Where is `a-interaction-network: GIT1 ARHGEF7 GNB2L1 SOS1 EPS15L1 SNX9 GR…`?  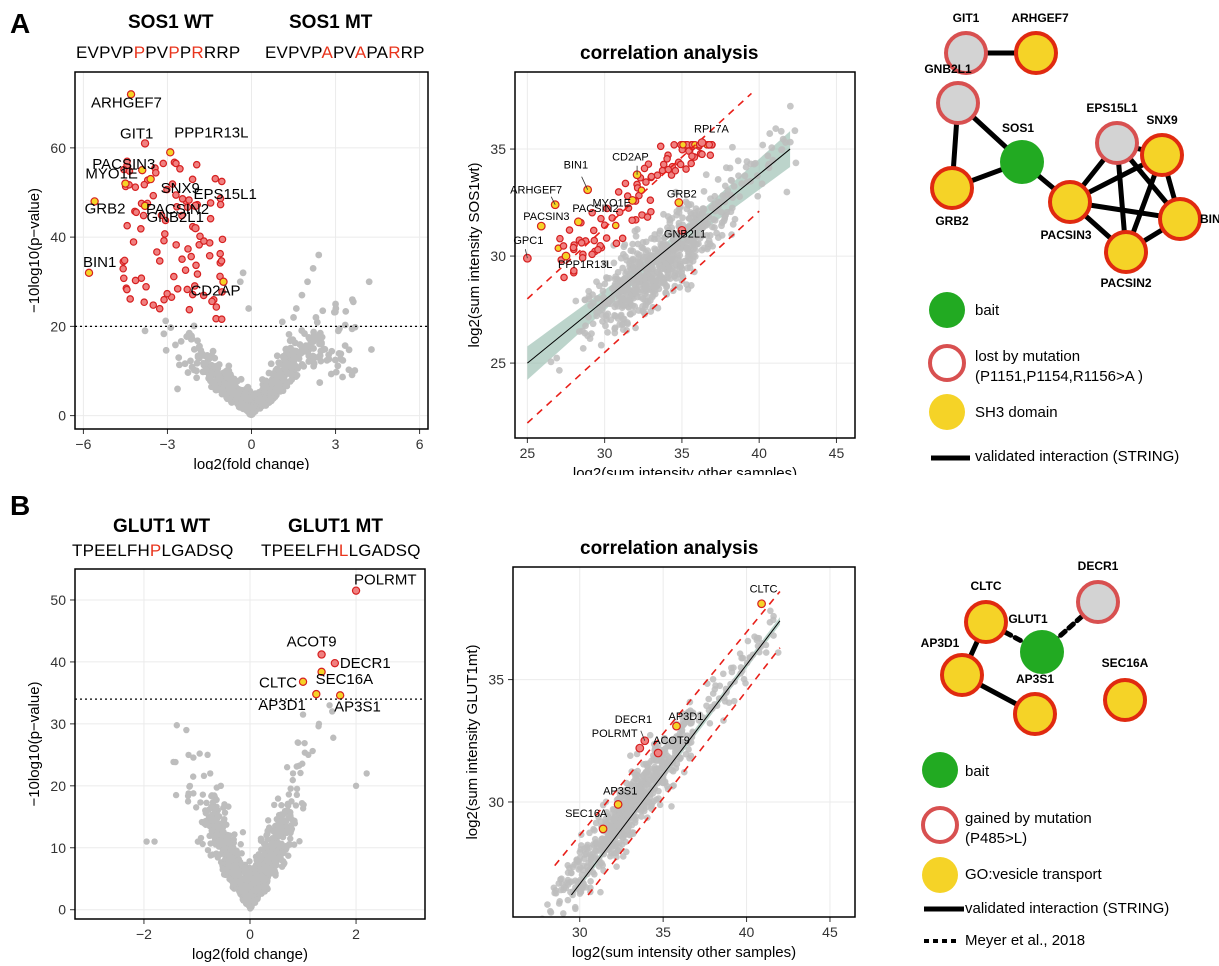 a-interaction-network: GIT1 ARHGEF7 GNB2L1 SOS1 EPS15L1 SNX9 GR… is located at coordinates (1071, 150).